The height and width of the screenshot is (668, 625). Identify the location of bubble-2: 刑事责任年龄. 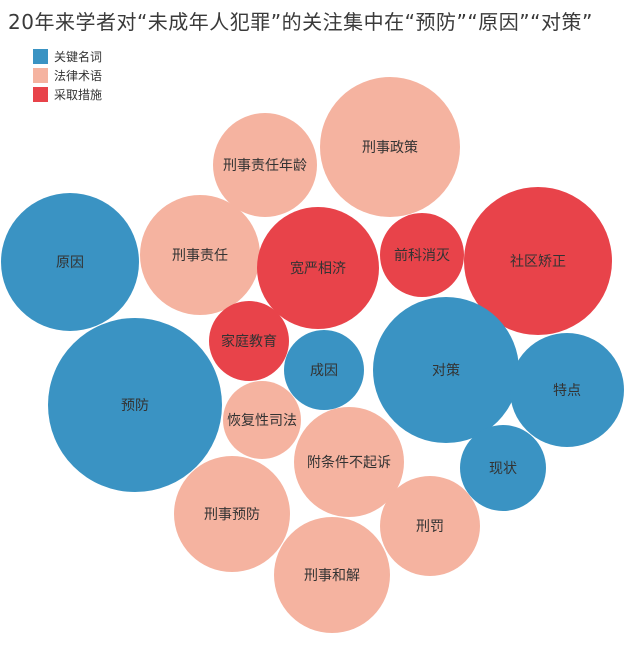
(265, 165).